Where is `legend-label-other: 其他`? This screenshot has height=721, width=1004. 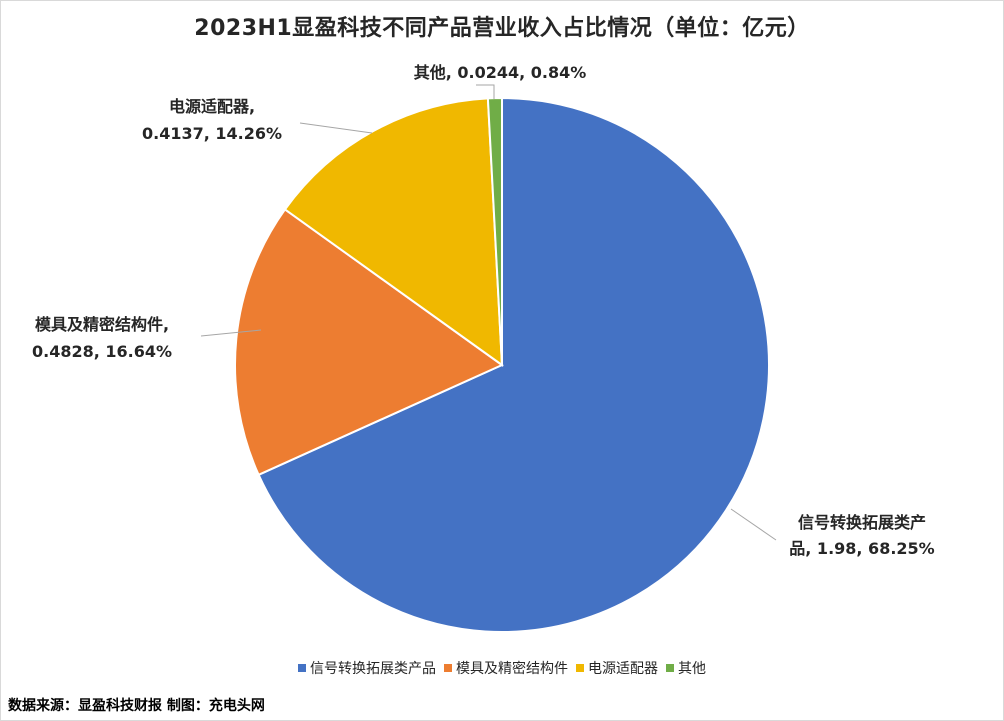
legend-label-other: 其他 is located at coordinates (692, 669).